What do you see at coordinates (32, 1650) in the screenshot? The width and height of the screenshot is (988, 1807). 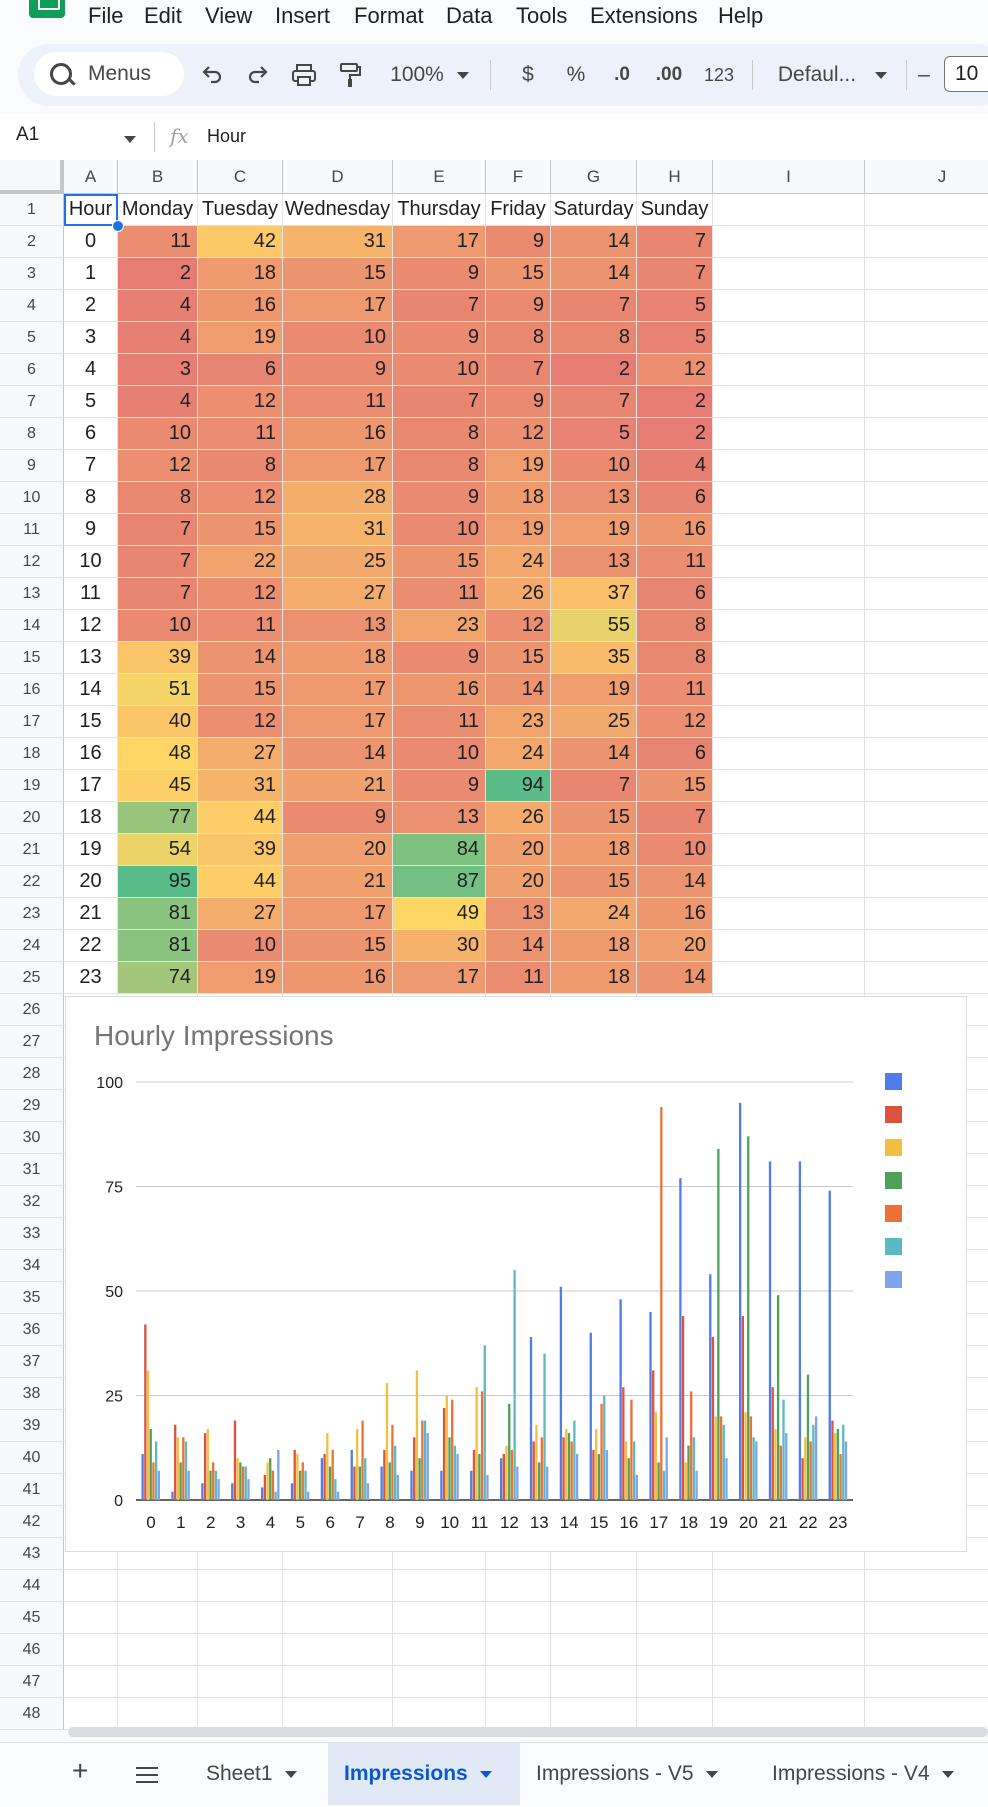 I see `row-header-46: 46` at bounding box center [32, 1650].